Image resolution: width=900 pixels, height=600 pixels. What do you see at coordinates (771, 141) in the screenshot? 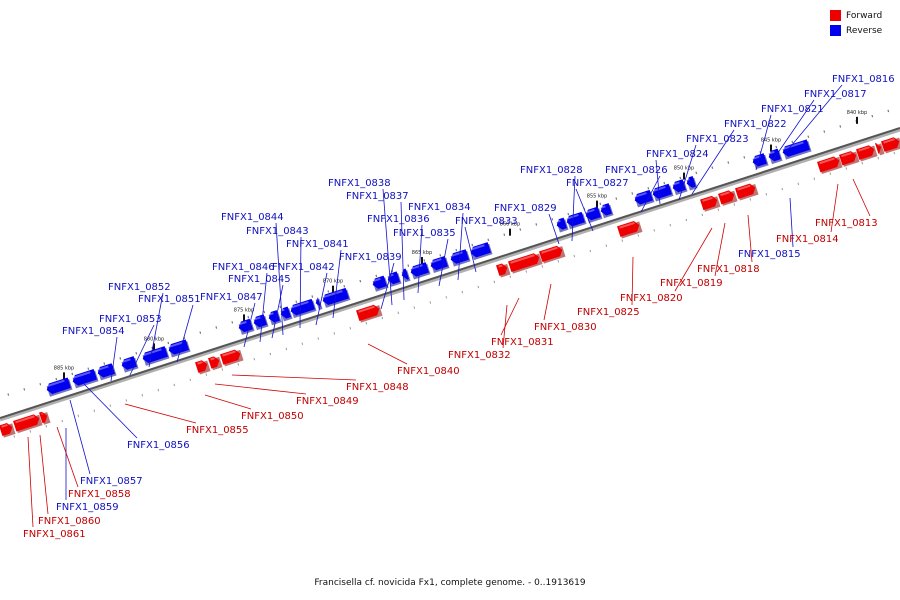
I see `scale-label: 845 kbp` at bounding box center [771, 141].